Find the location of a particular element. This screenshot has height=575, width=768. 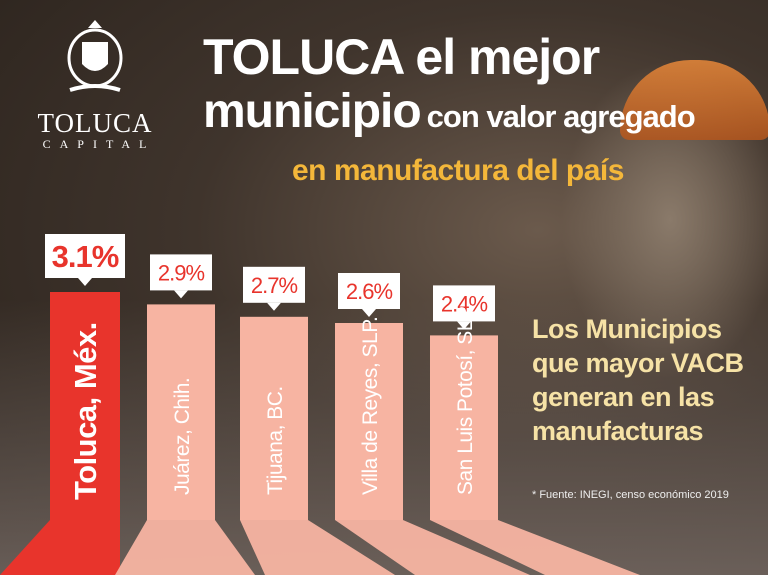

category-label: San Luis Potosí, SLP. is located at coordinates (465, 399).